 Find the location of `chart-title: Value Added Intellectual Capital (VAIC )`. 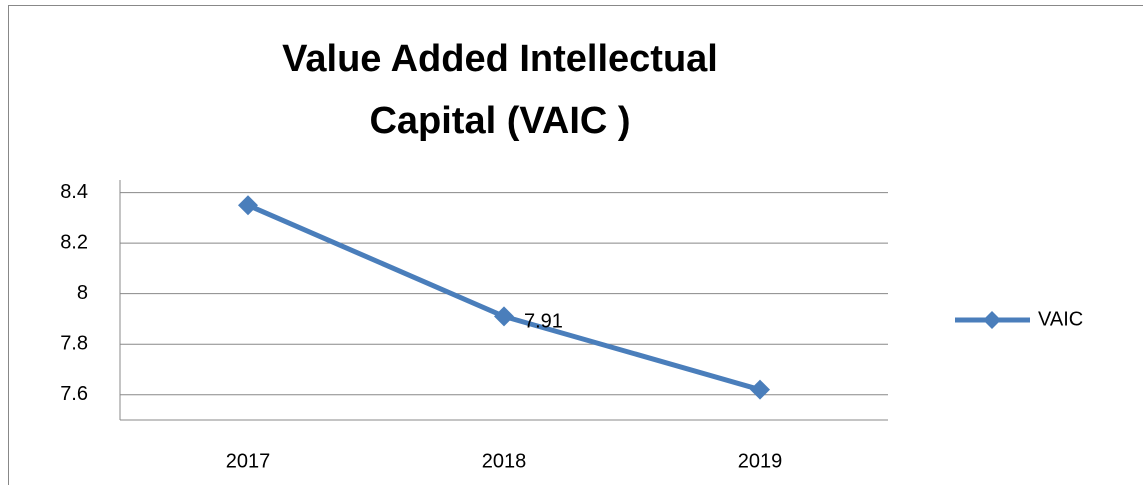

chart-title: Value Added Intellectual Capital (VAIC ) is located at coordinates (500, 90).